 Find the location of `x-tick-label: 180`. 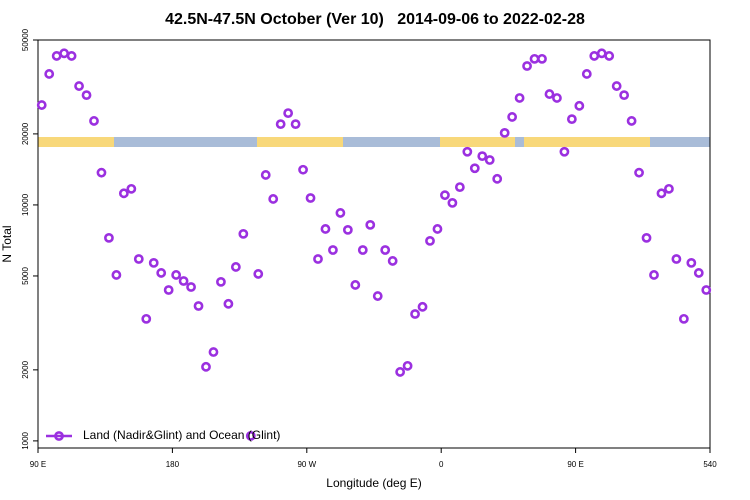

x-tick-label: 180 is located at coordinates (173, 464).